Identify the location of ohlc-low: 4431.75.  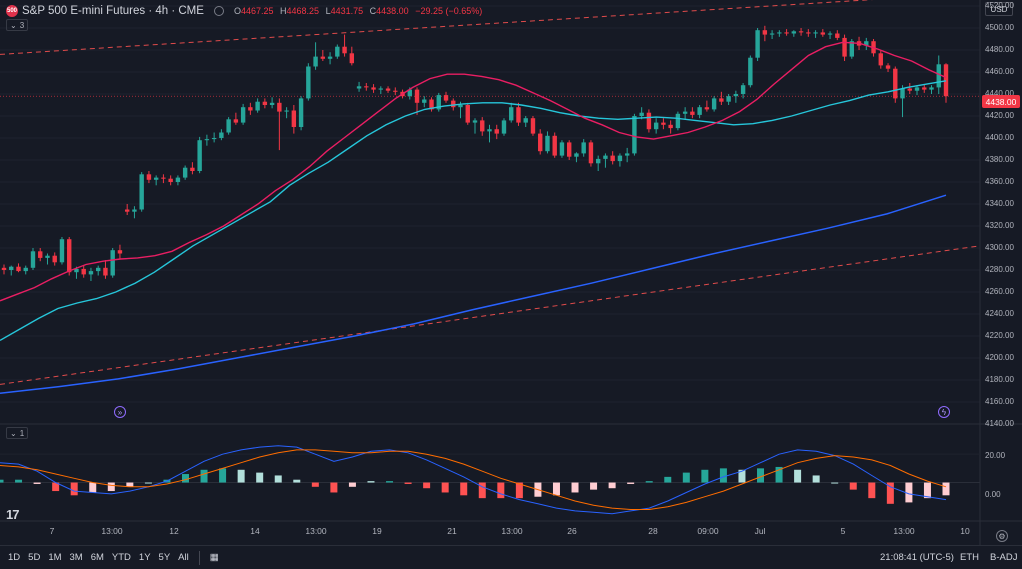
(347, 11).